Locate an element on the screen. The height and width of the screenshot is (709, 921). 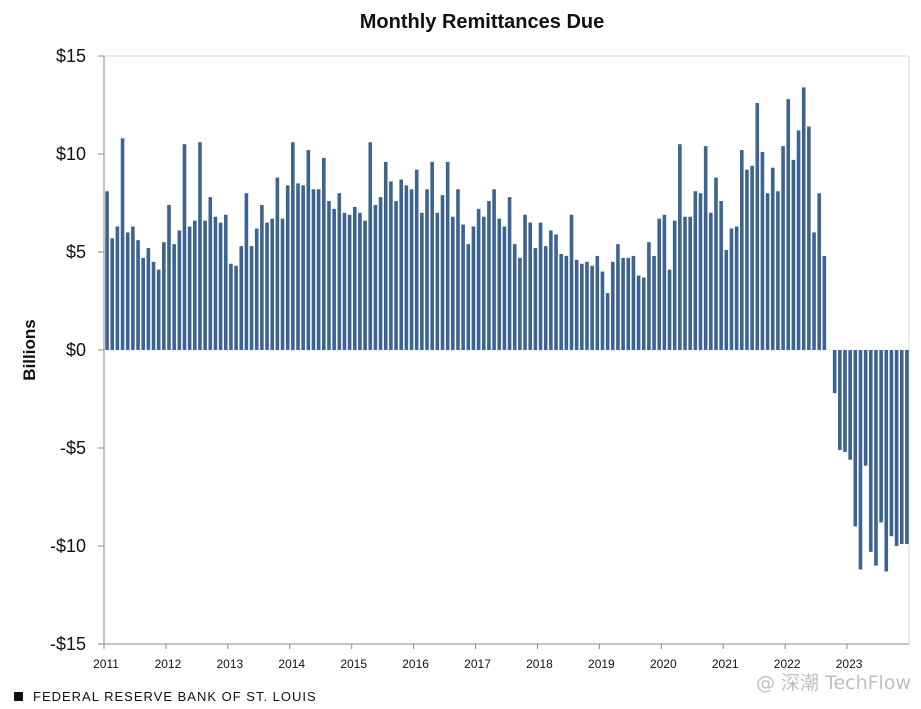
y-axis-label: Billions is located at coordinates (29, 349).